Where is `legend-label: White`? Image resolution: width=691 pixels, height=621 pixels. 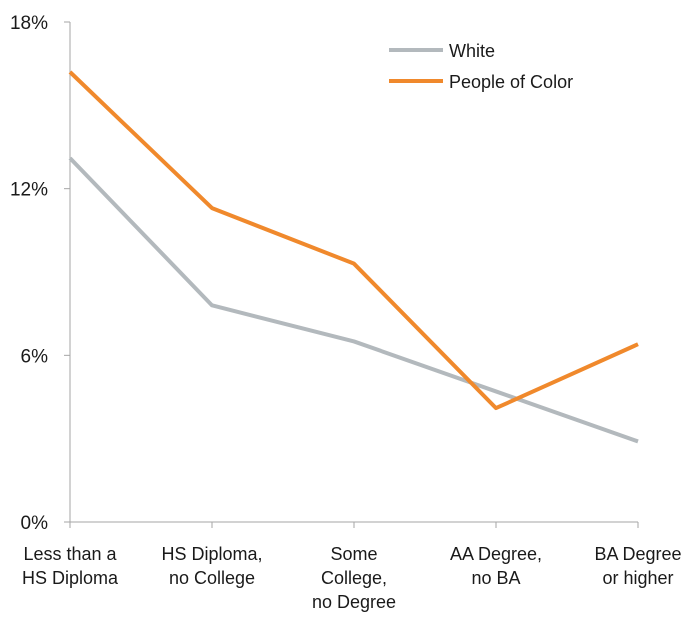 legend-label: White is located at coordinates (472, 51).